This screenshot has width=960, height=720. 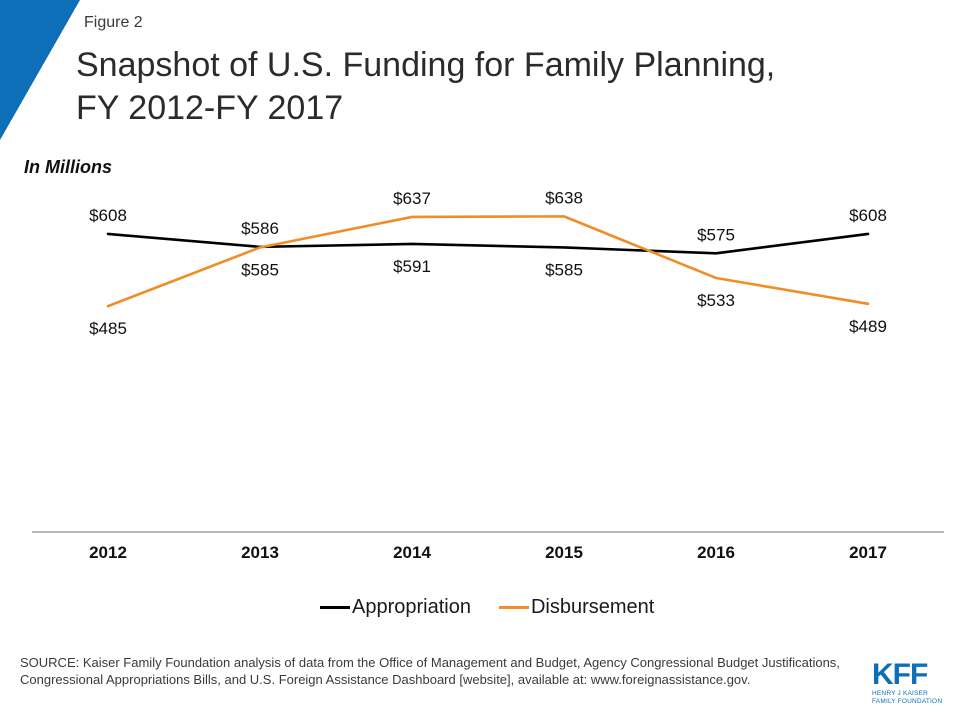 I want to click on x-tick-label-2012: 2012, so click(x=108, y=552).